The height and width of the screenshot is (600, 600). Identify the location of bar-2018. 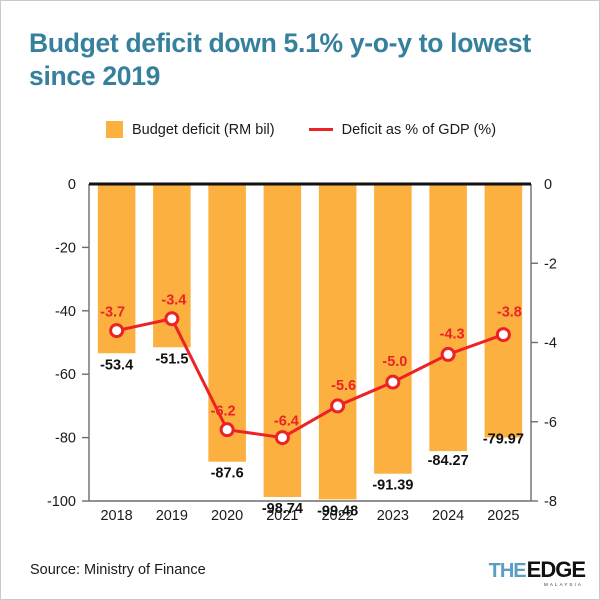
(116, 269).